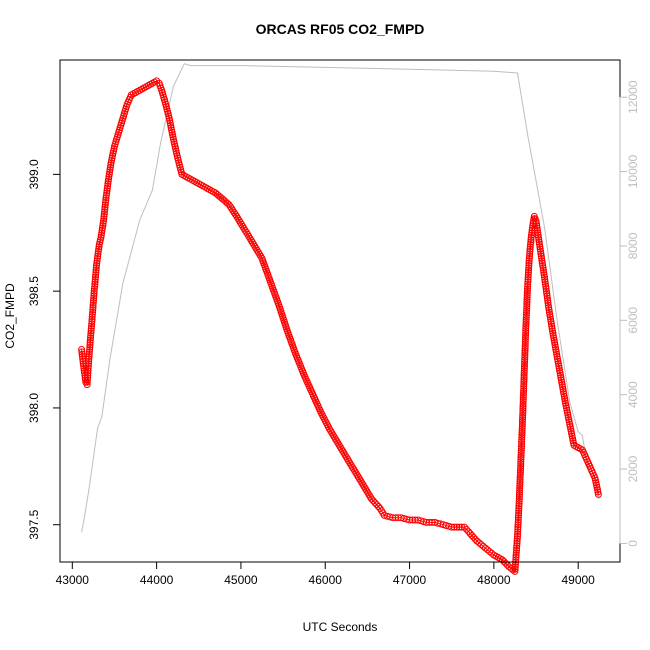 This screenshot has width=650, height=650. Describe the element at coordinates (326, 580) in the screenshot. I see `x-tick-label: 46000` at that location.